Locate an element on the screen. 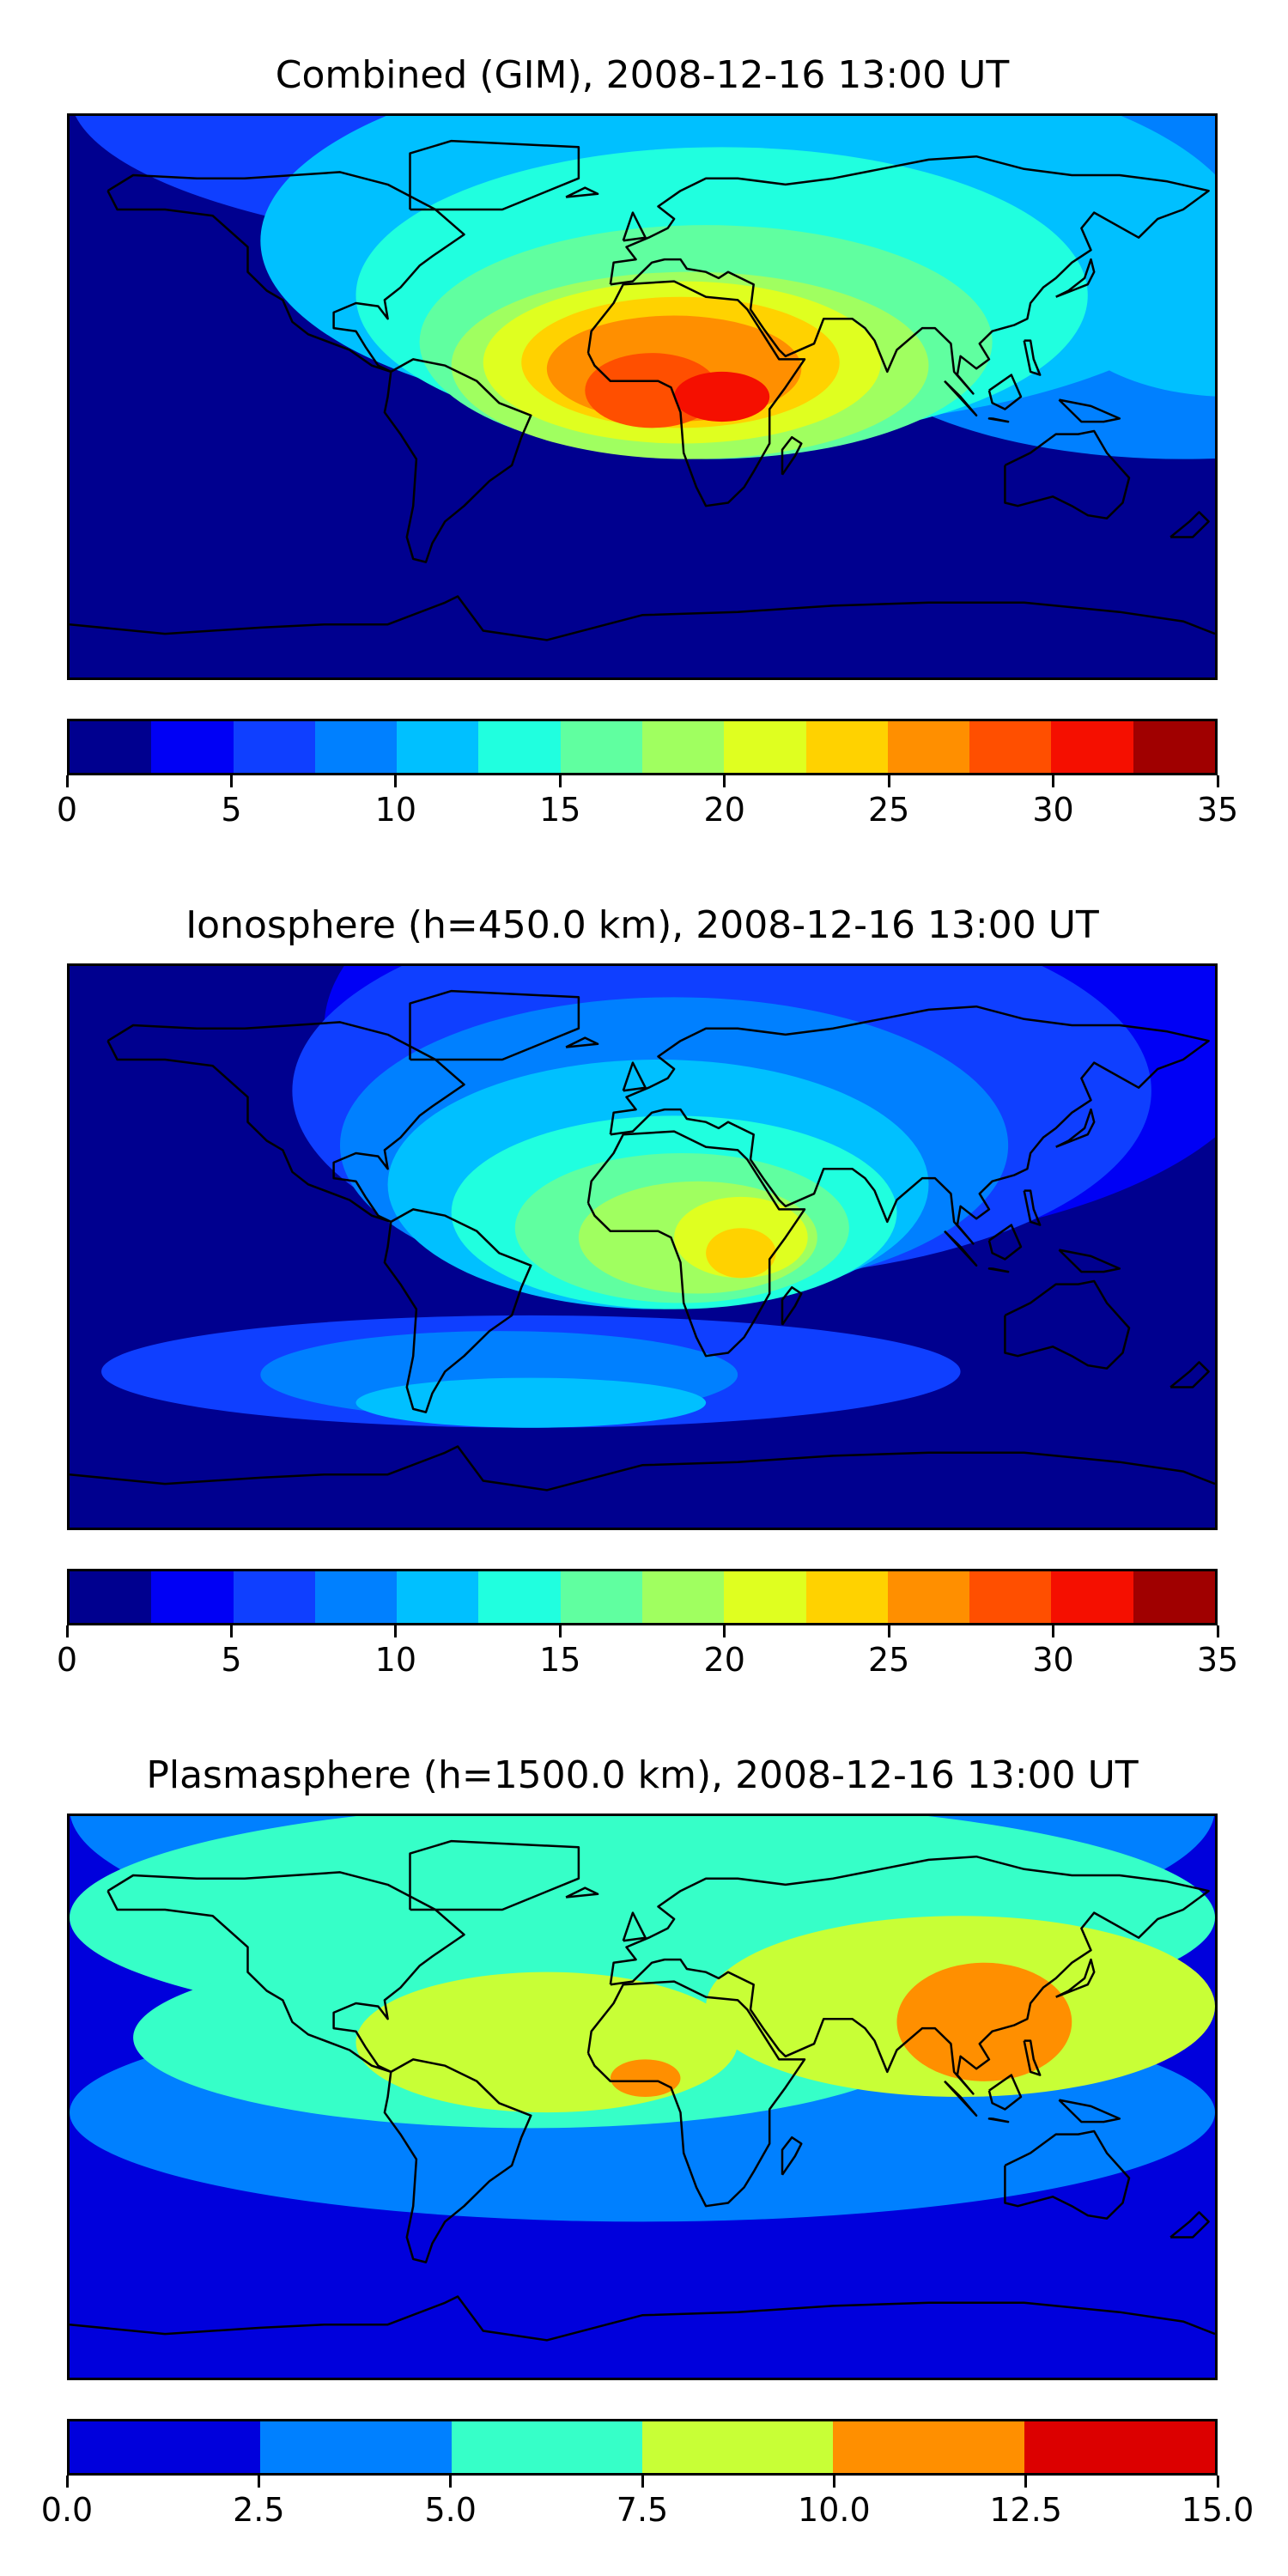 This screenshot has height=2576, width=1288. colorbar-ticks: 0.0 2.5 5.0 7.5 10.0 12.5 15.0 is located at coordinates (647, 2502).